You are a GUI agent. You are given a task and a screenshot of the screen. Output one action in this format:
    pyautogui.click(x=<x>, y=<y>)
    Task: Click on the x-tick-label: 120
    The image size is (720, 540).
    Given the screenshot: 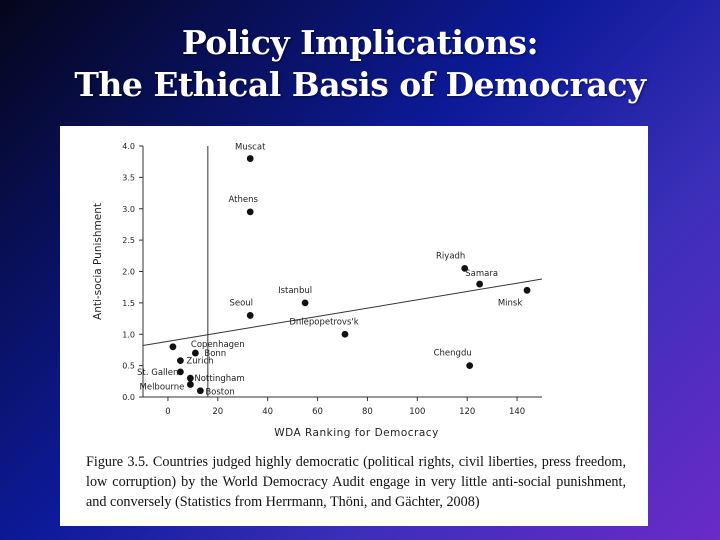 What is the action you would take?
    pyautogui.click(x=467, y=412)
    